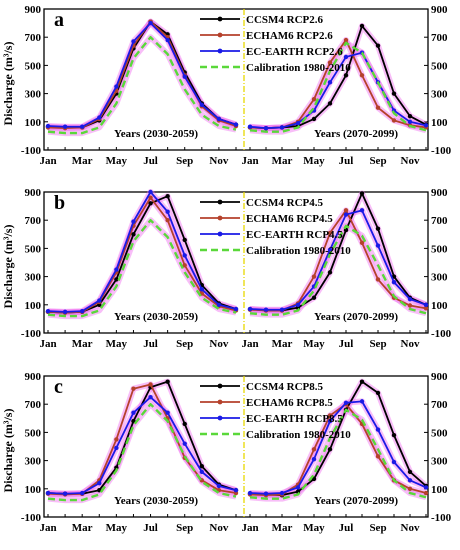 The width and height of the screenshot is (460, 550). What do you see at coordinates (33, 405) in the screenshot?
I see `y-tick-label-left: 700` at bounding box center [33, 405].